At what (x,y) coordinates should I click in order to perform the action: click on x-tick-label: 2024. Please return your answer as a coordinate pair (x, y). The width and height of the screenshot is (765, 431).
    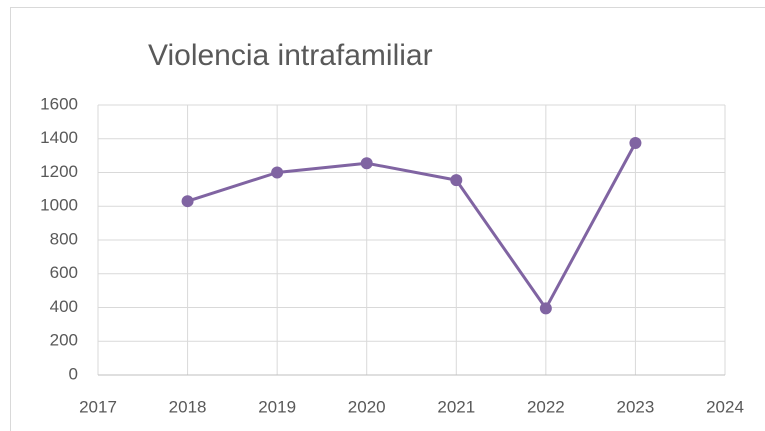
    Looking at the image, I should click on (725, 406).